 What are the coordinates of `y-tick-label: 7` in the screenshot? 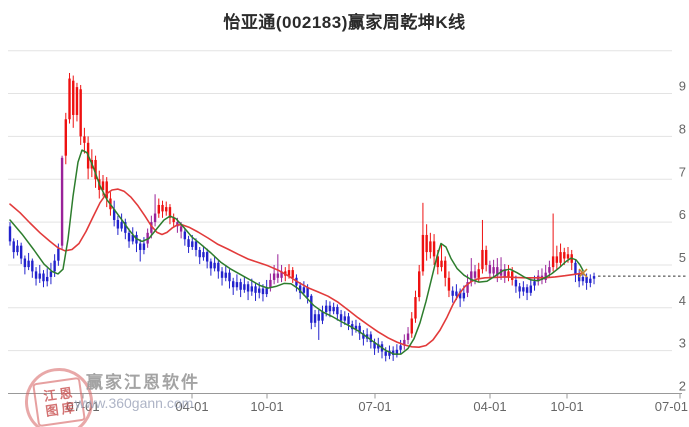 It's located at (682, 171).